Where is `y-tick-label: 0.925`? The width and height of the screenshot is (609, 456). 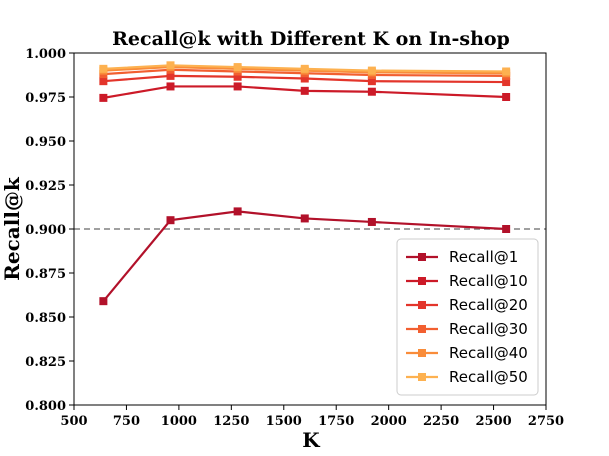 y-tick-label: 0.925 is located at coordinates (45, 186).